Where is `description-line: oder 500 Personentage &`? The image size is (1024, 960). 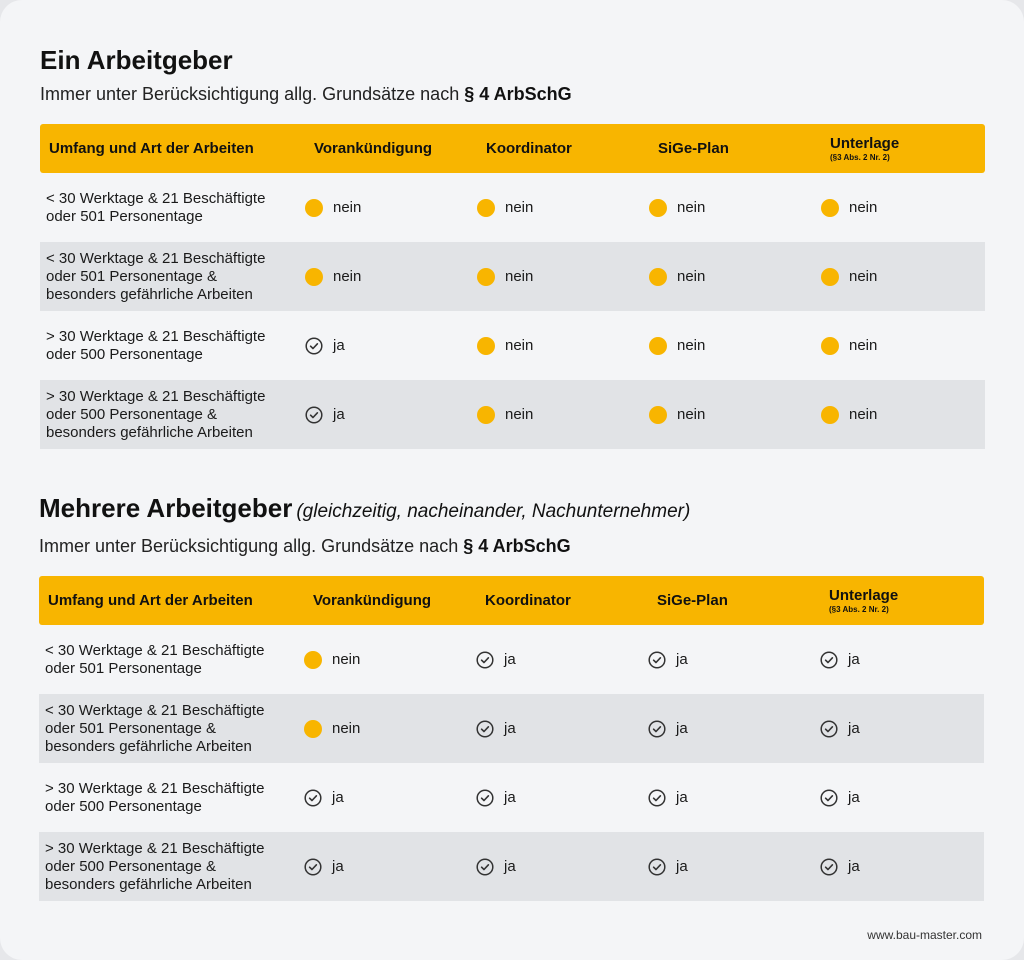 description-line: oder 500 Personentage & is located at coordinates (130, 866).